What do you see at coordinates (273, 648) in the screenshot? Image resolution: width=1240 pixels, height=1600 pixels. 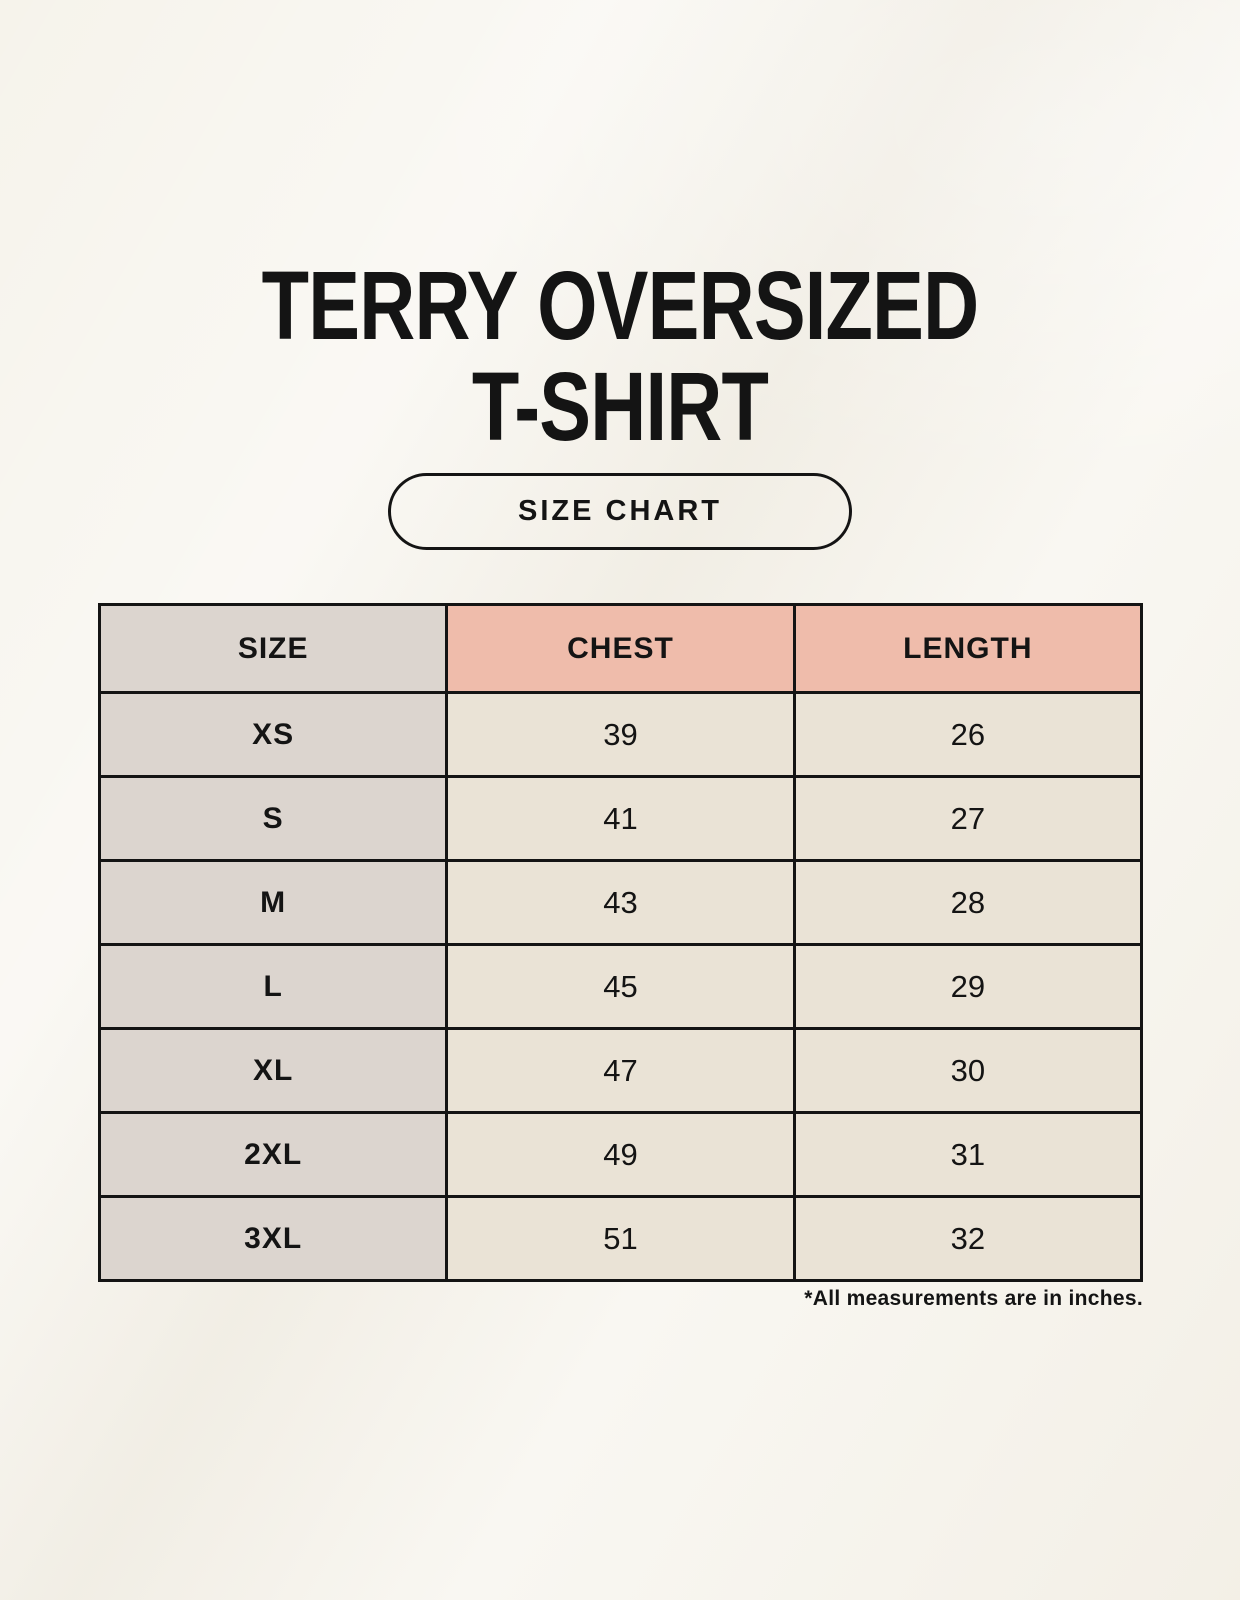 I see `column-header-size: SIZE` at bounding box center [273, 648].